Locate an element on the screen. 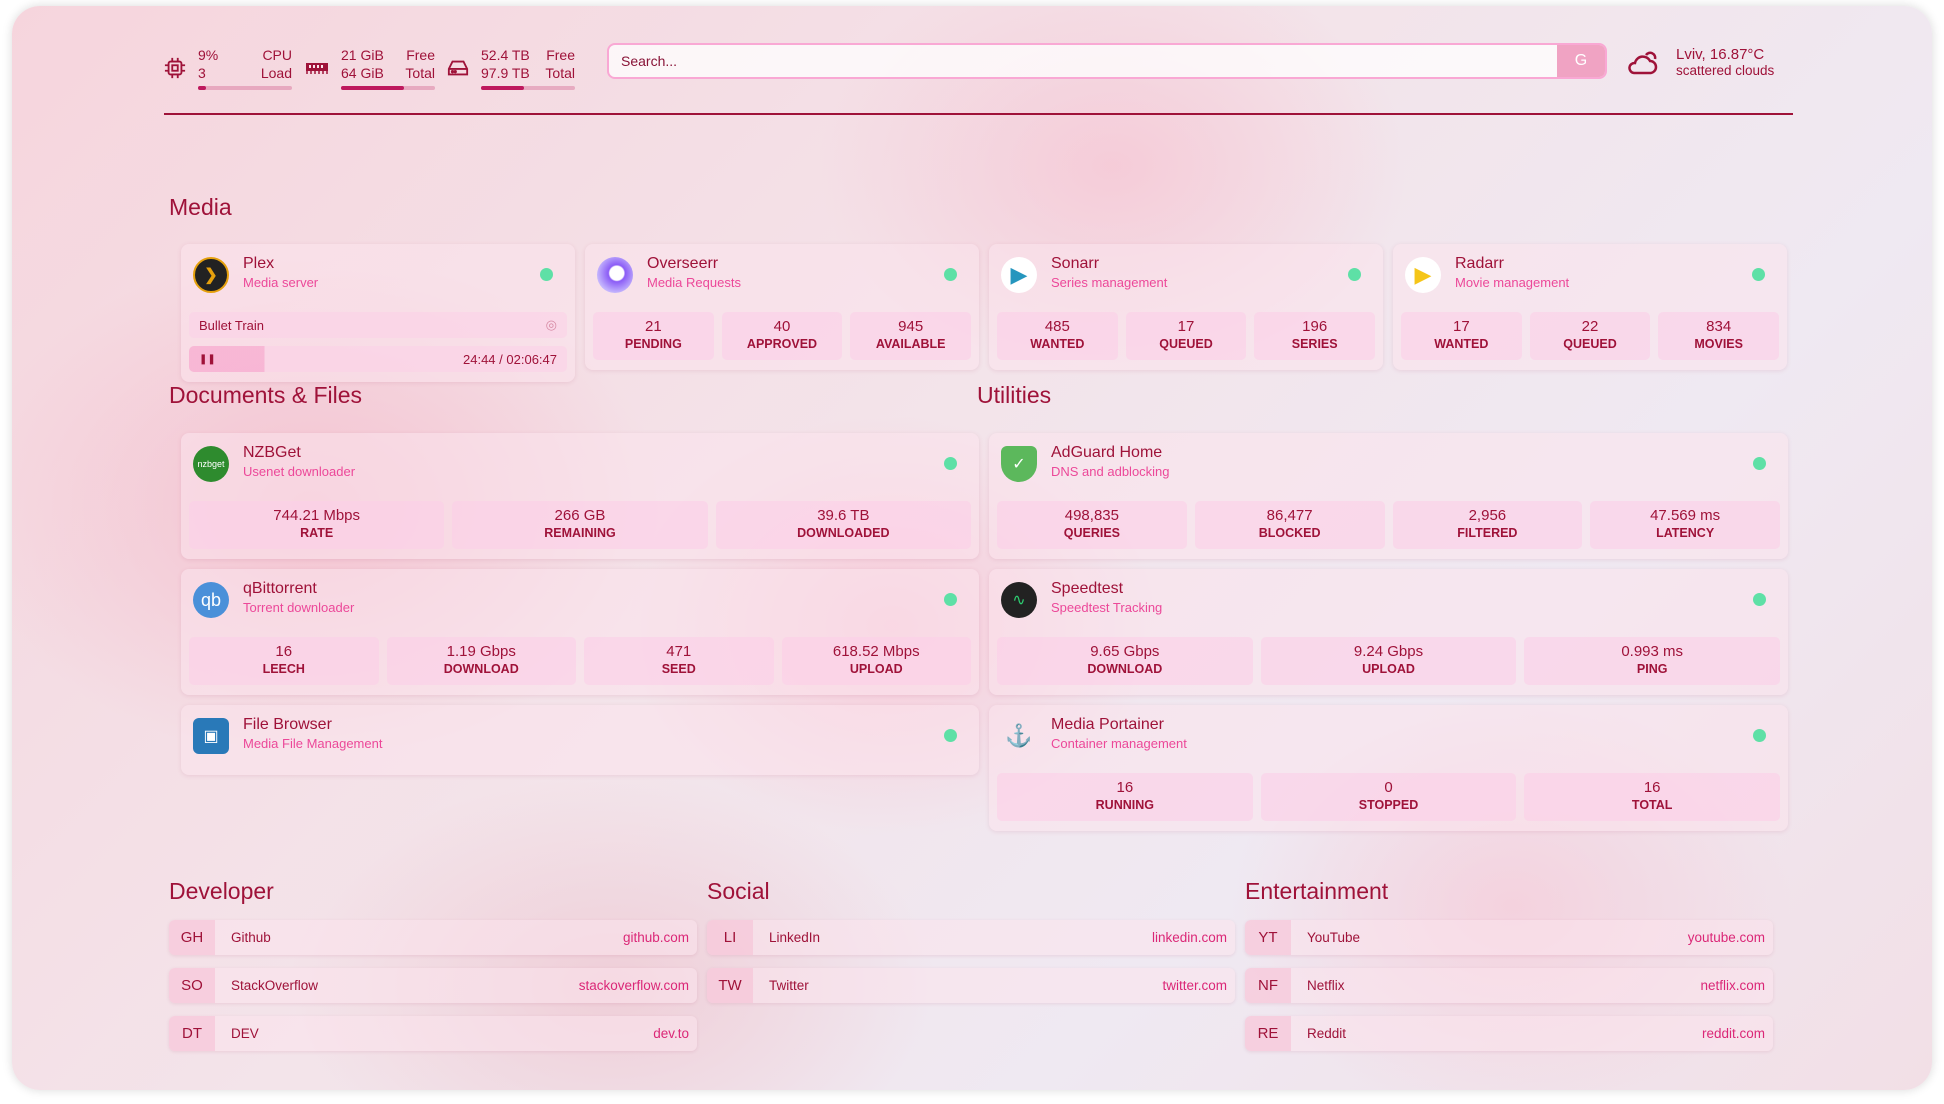 The width and height of the screenshot is (1944, 1104). stat-value: 266 GB is located at coordinates (580, 515).